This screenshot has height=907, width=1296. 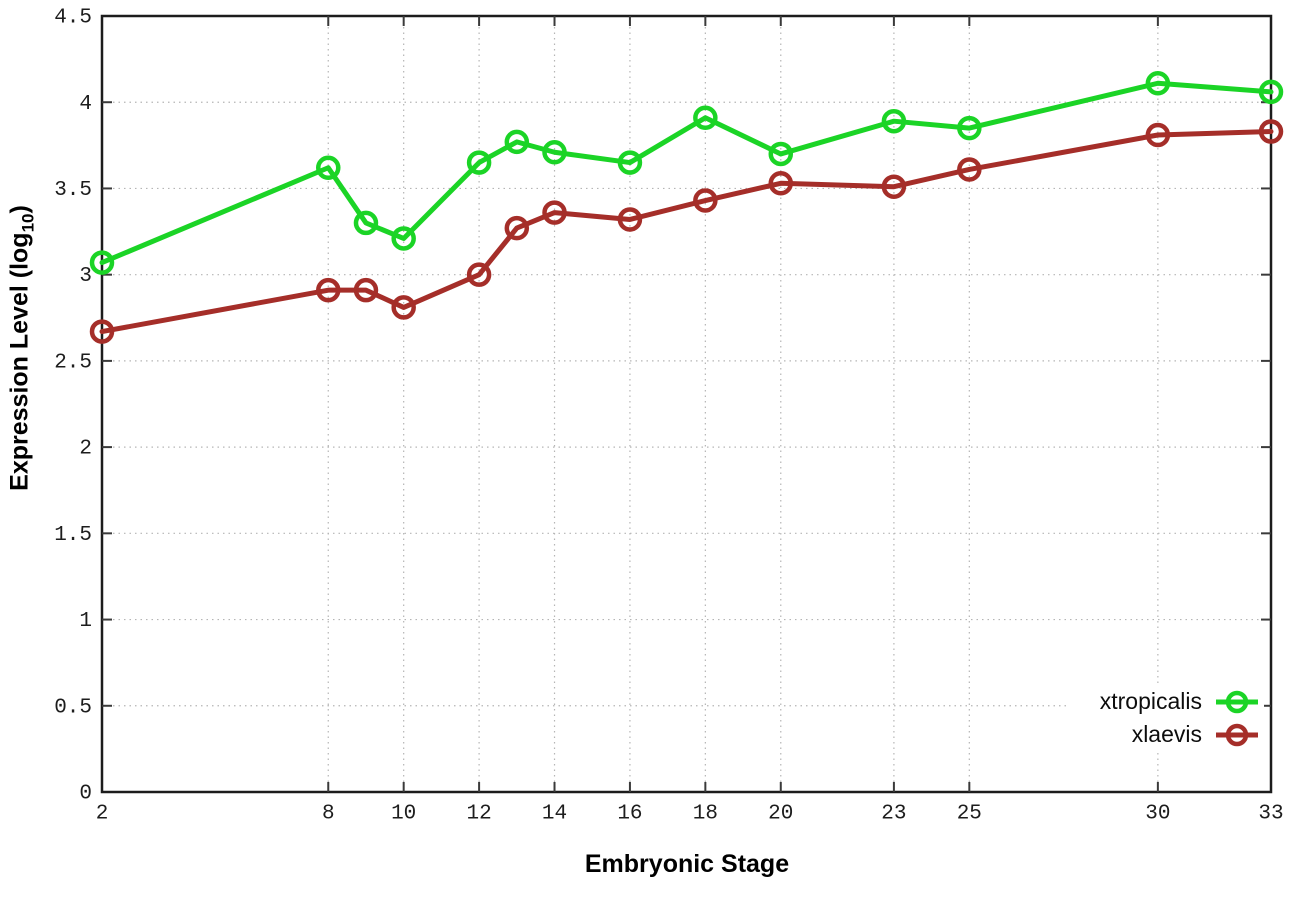 I want to click on x-tick-label: 33, so click(x=1270, y=814).